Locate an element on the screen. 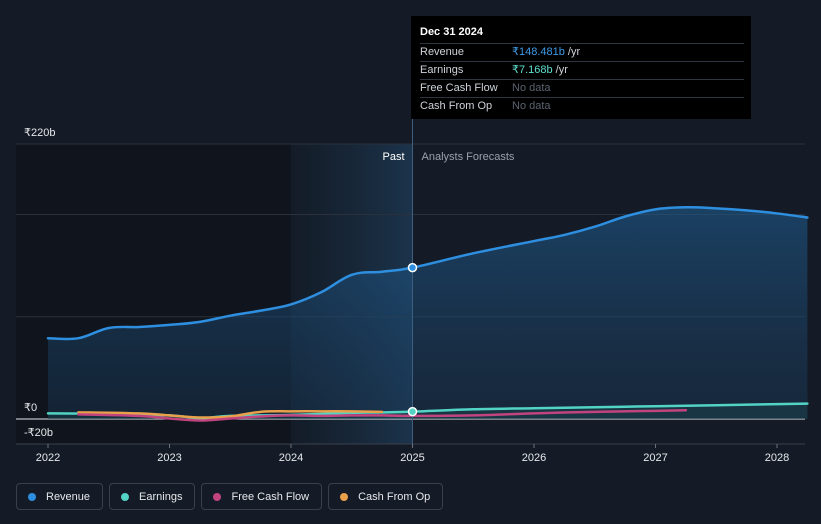 Image resolution: width=821 pixels, height=524 pixels. legend-label: Earnings is located at coordinates (161, 496).